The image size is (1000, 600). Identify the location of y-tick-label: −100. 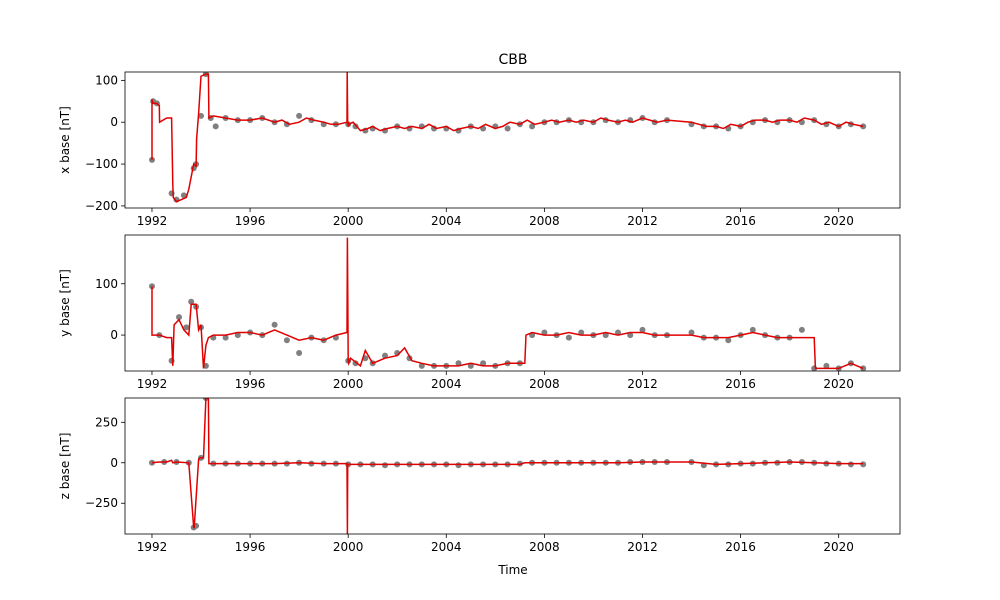
(101, 164).